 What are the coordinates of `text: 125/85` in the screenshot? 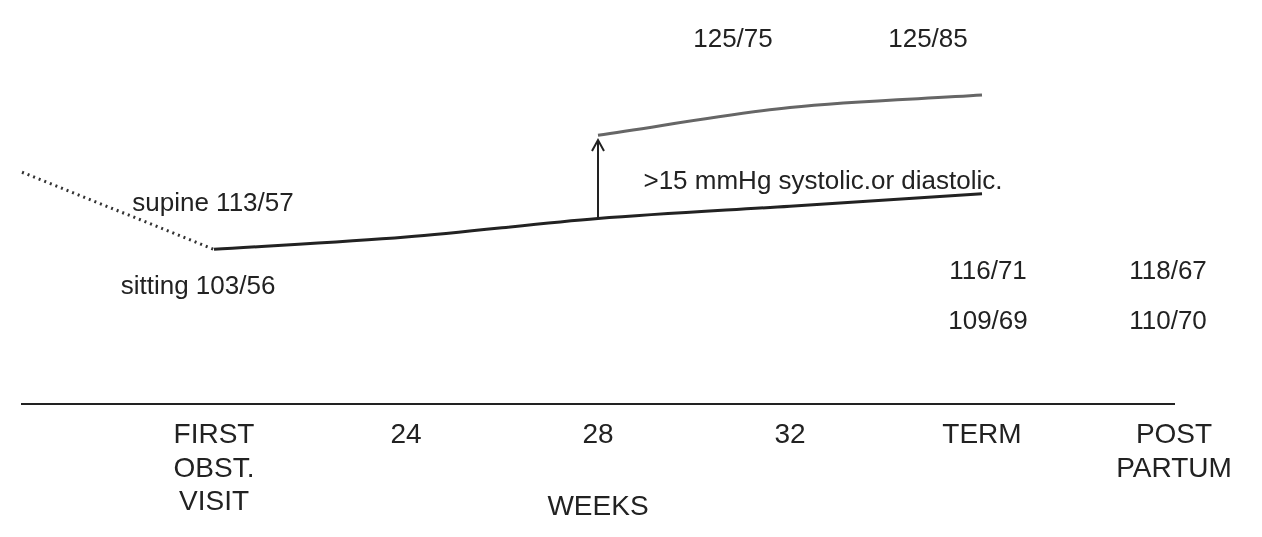 It's located at (928, 38).